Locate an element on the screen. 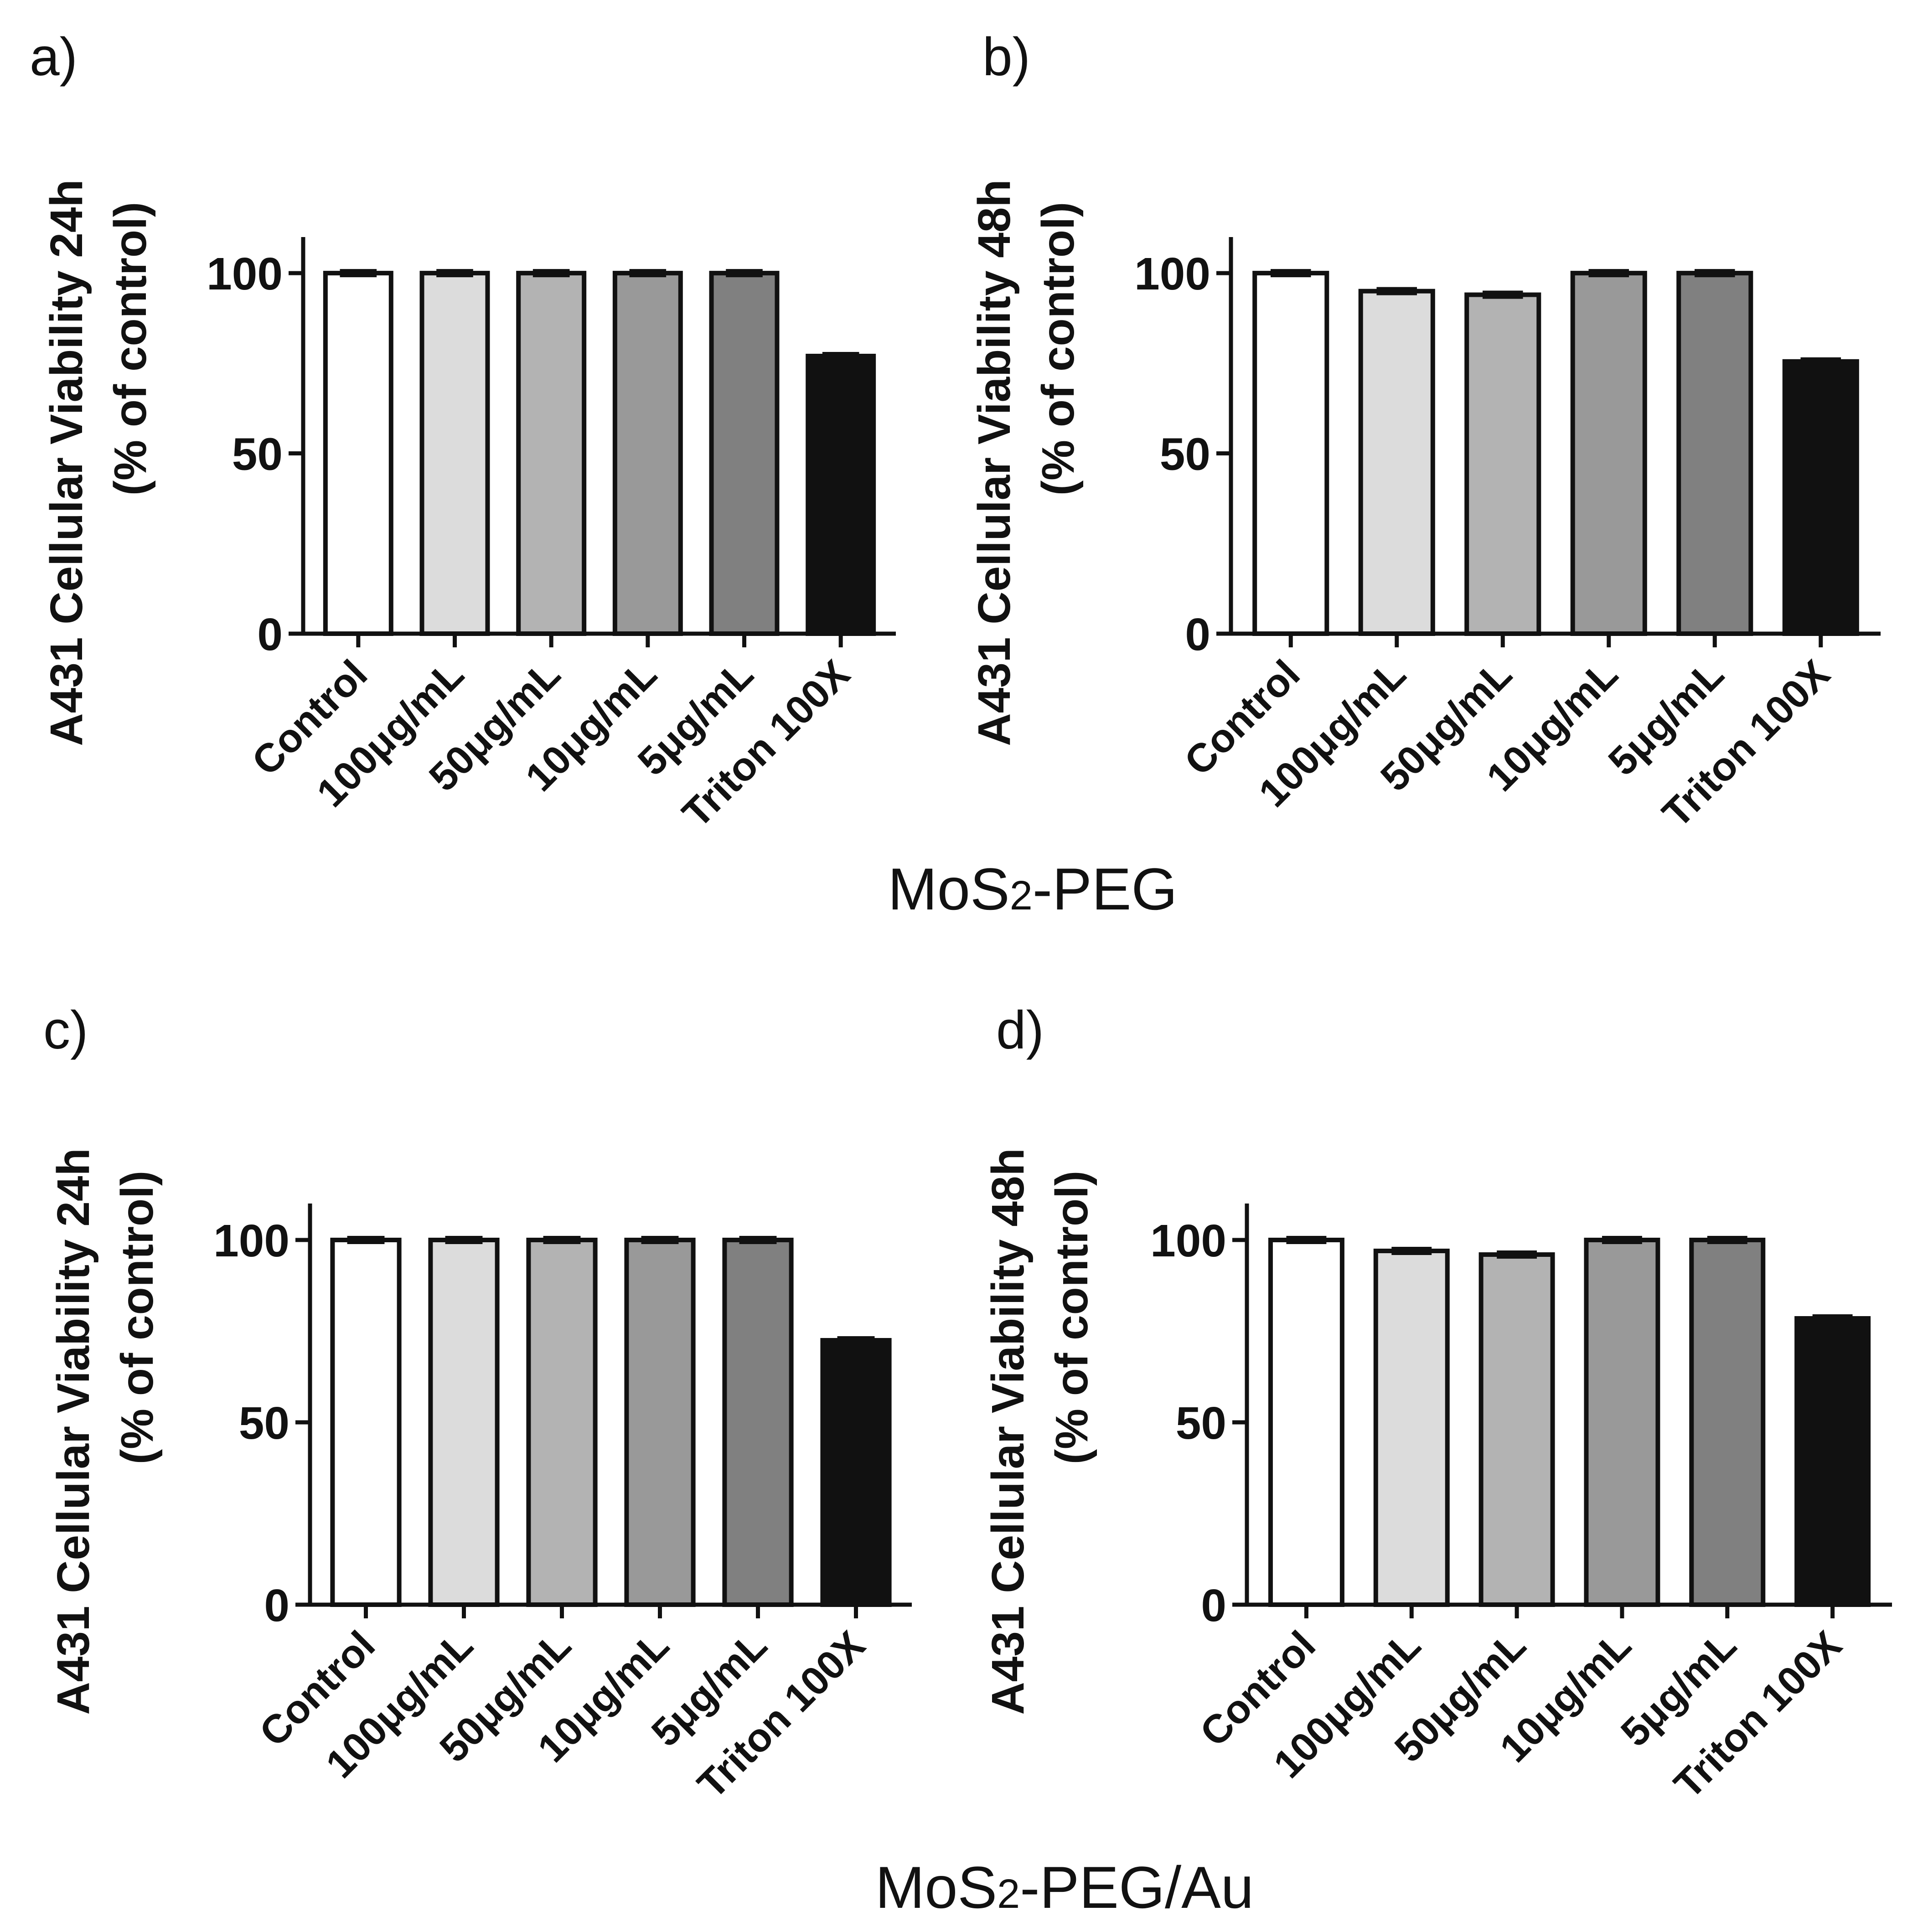 The image size is (1923, 1932). panel-label: b) is located at coordinates (1006, 57).